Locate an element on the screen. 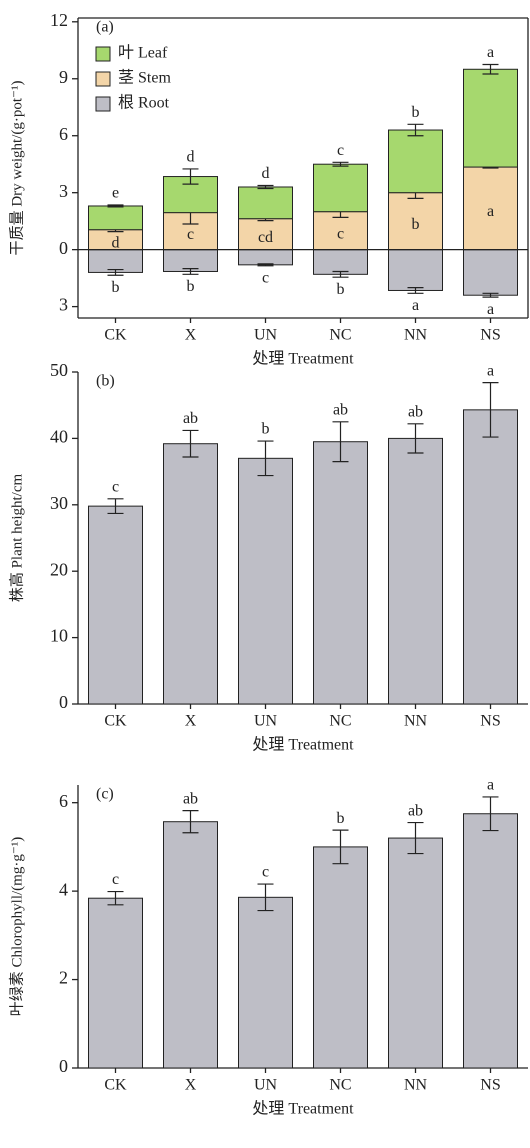 This screenshot has height=1148, width=530. y-tick-label: 10 is located at coordinates (59, 636).